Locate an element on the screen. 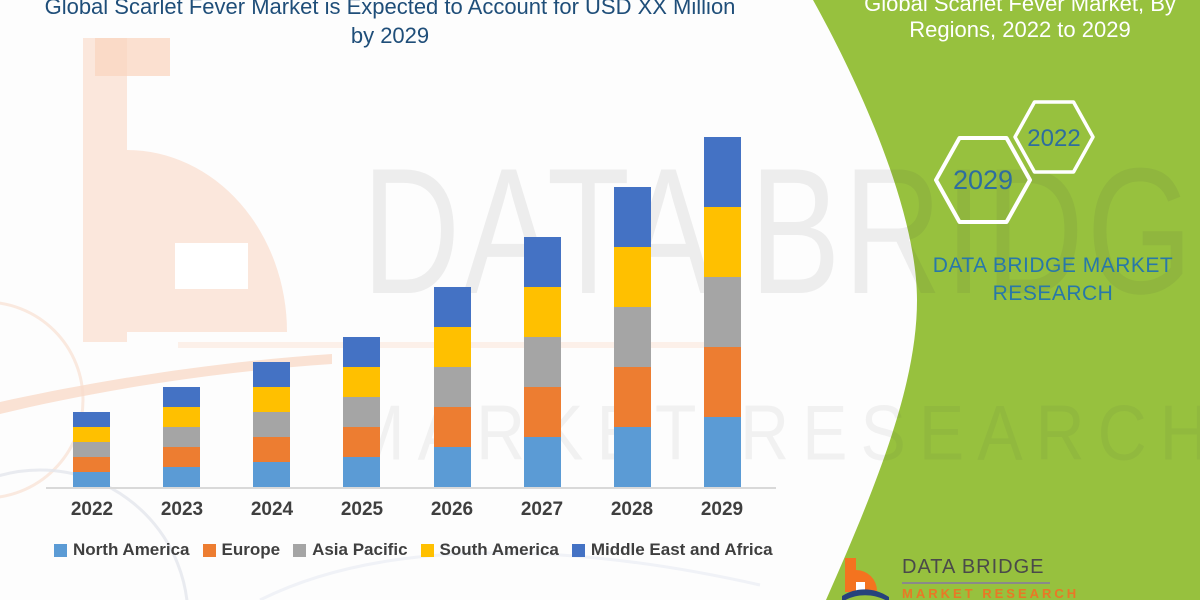 This screenshot has width=1200, height=600. x-label-2028: 2028 is located at coordinates (632, 509).